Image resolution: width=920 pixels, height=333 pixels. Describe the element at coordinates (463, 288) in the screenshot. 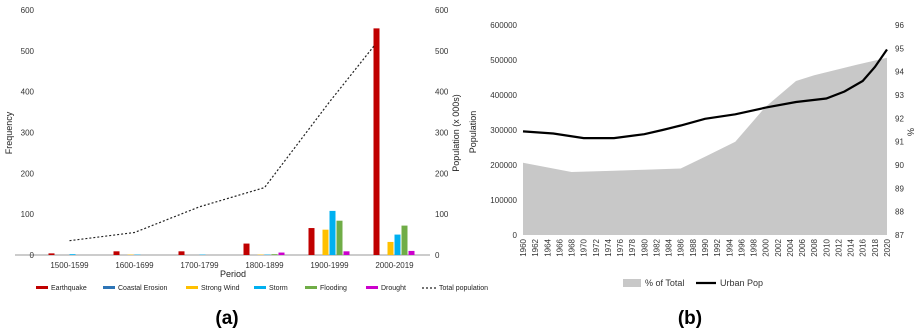

I see `panel-a-legend-label: Total population` at that location.